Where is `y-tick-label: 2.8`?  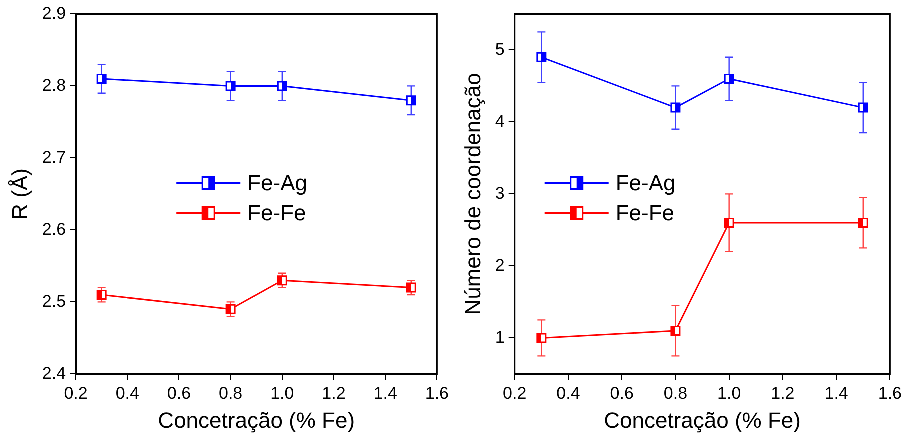
y-tick-label: 2.8 is located at coordinates (54, 85).